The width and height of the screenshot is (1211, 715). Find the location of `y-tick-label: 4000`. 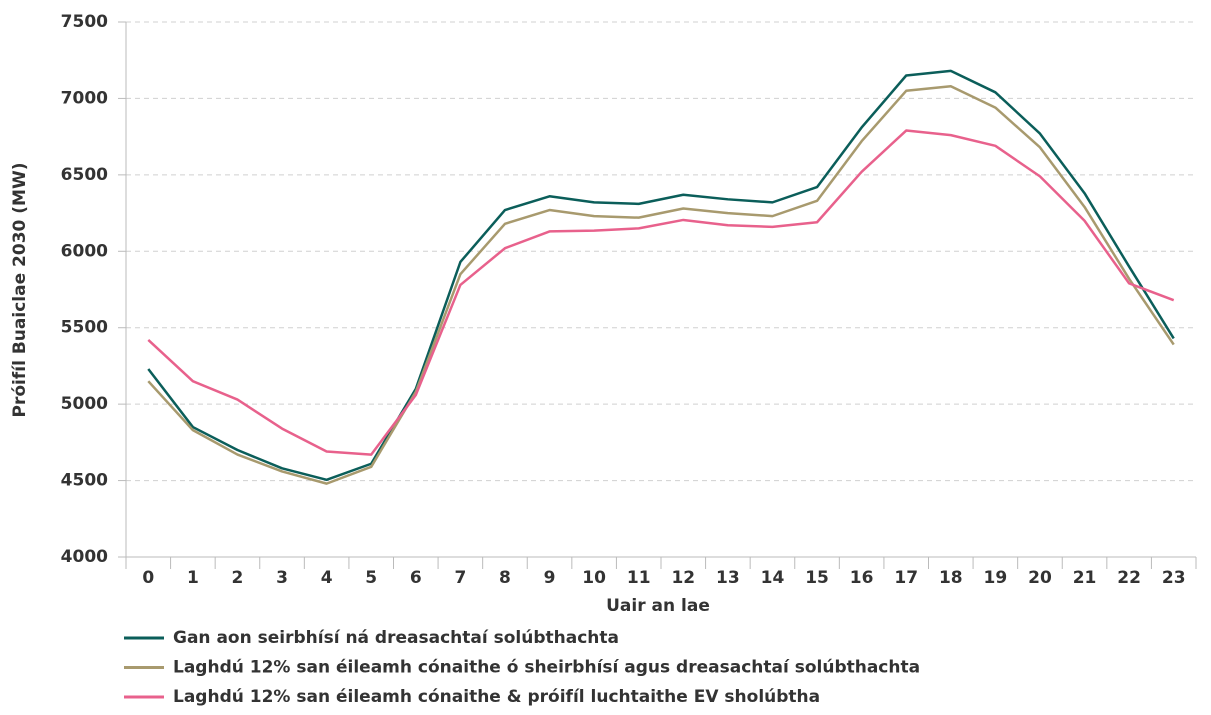

y-tick-label: 4000 is located at coordinates (84, 557).